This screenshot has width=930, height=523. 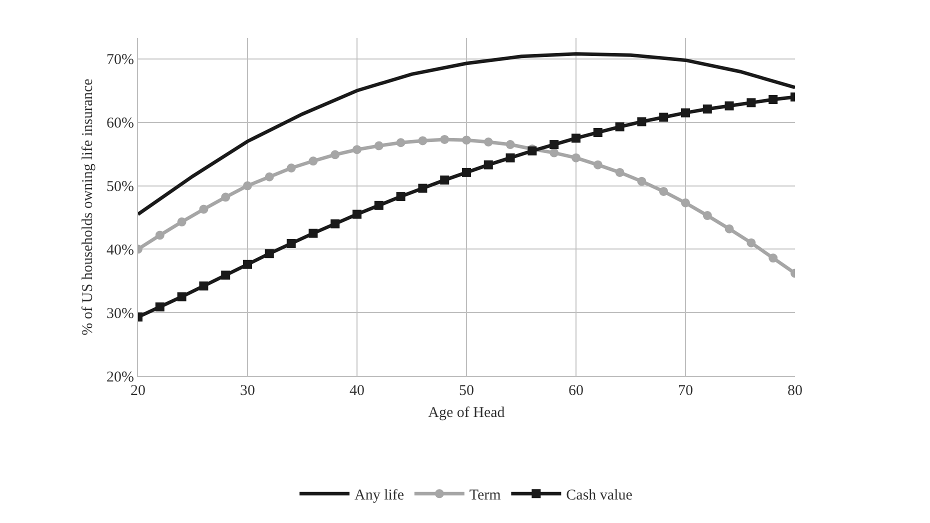 I want to click on legend-label: Cash value, so click(x=599, y=496).